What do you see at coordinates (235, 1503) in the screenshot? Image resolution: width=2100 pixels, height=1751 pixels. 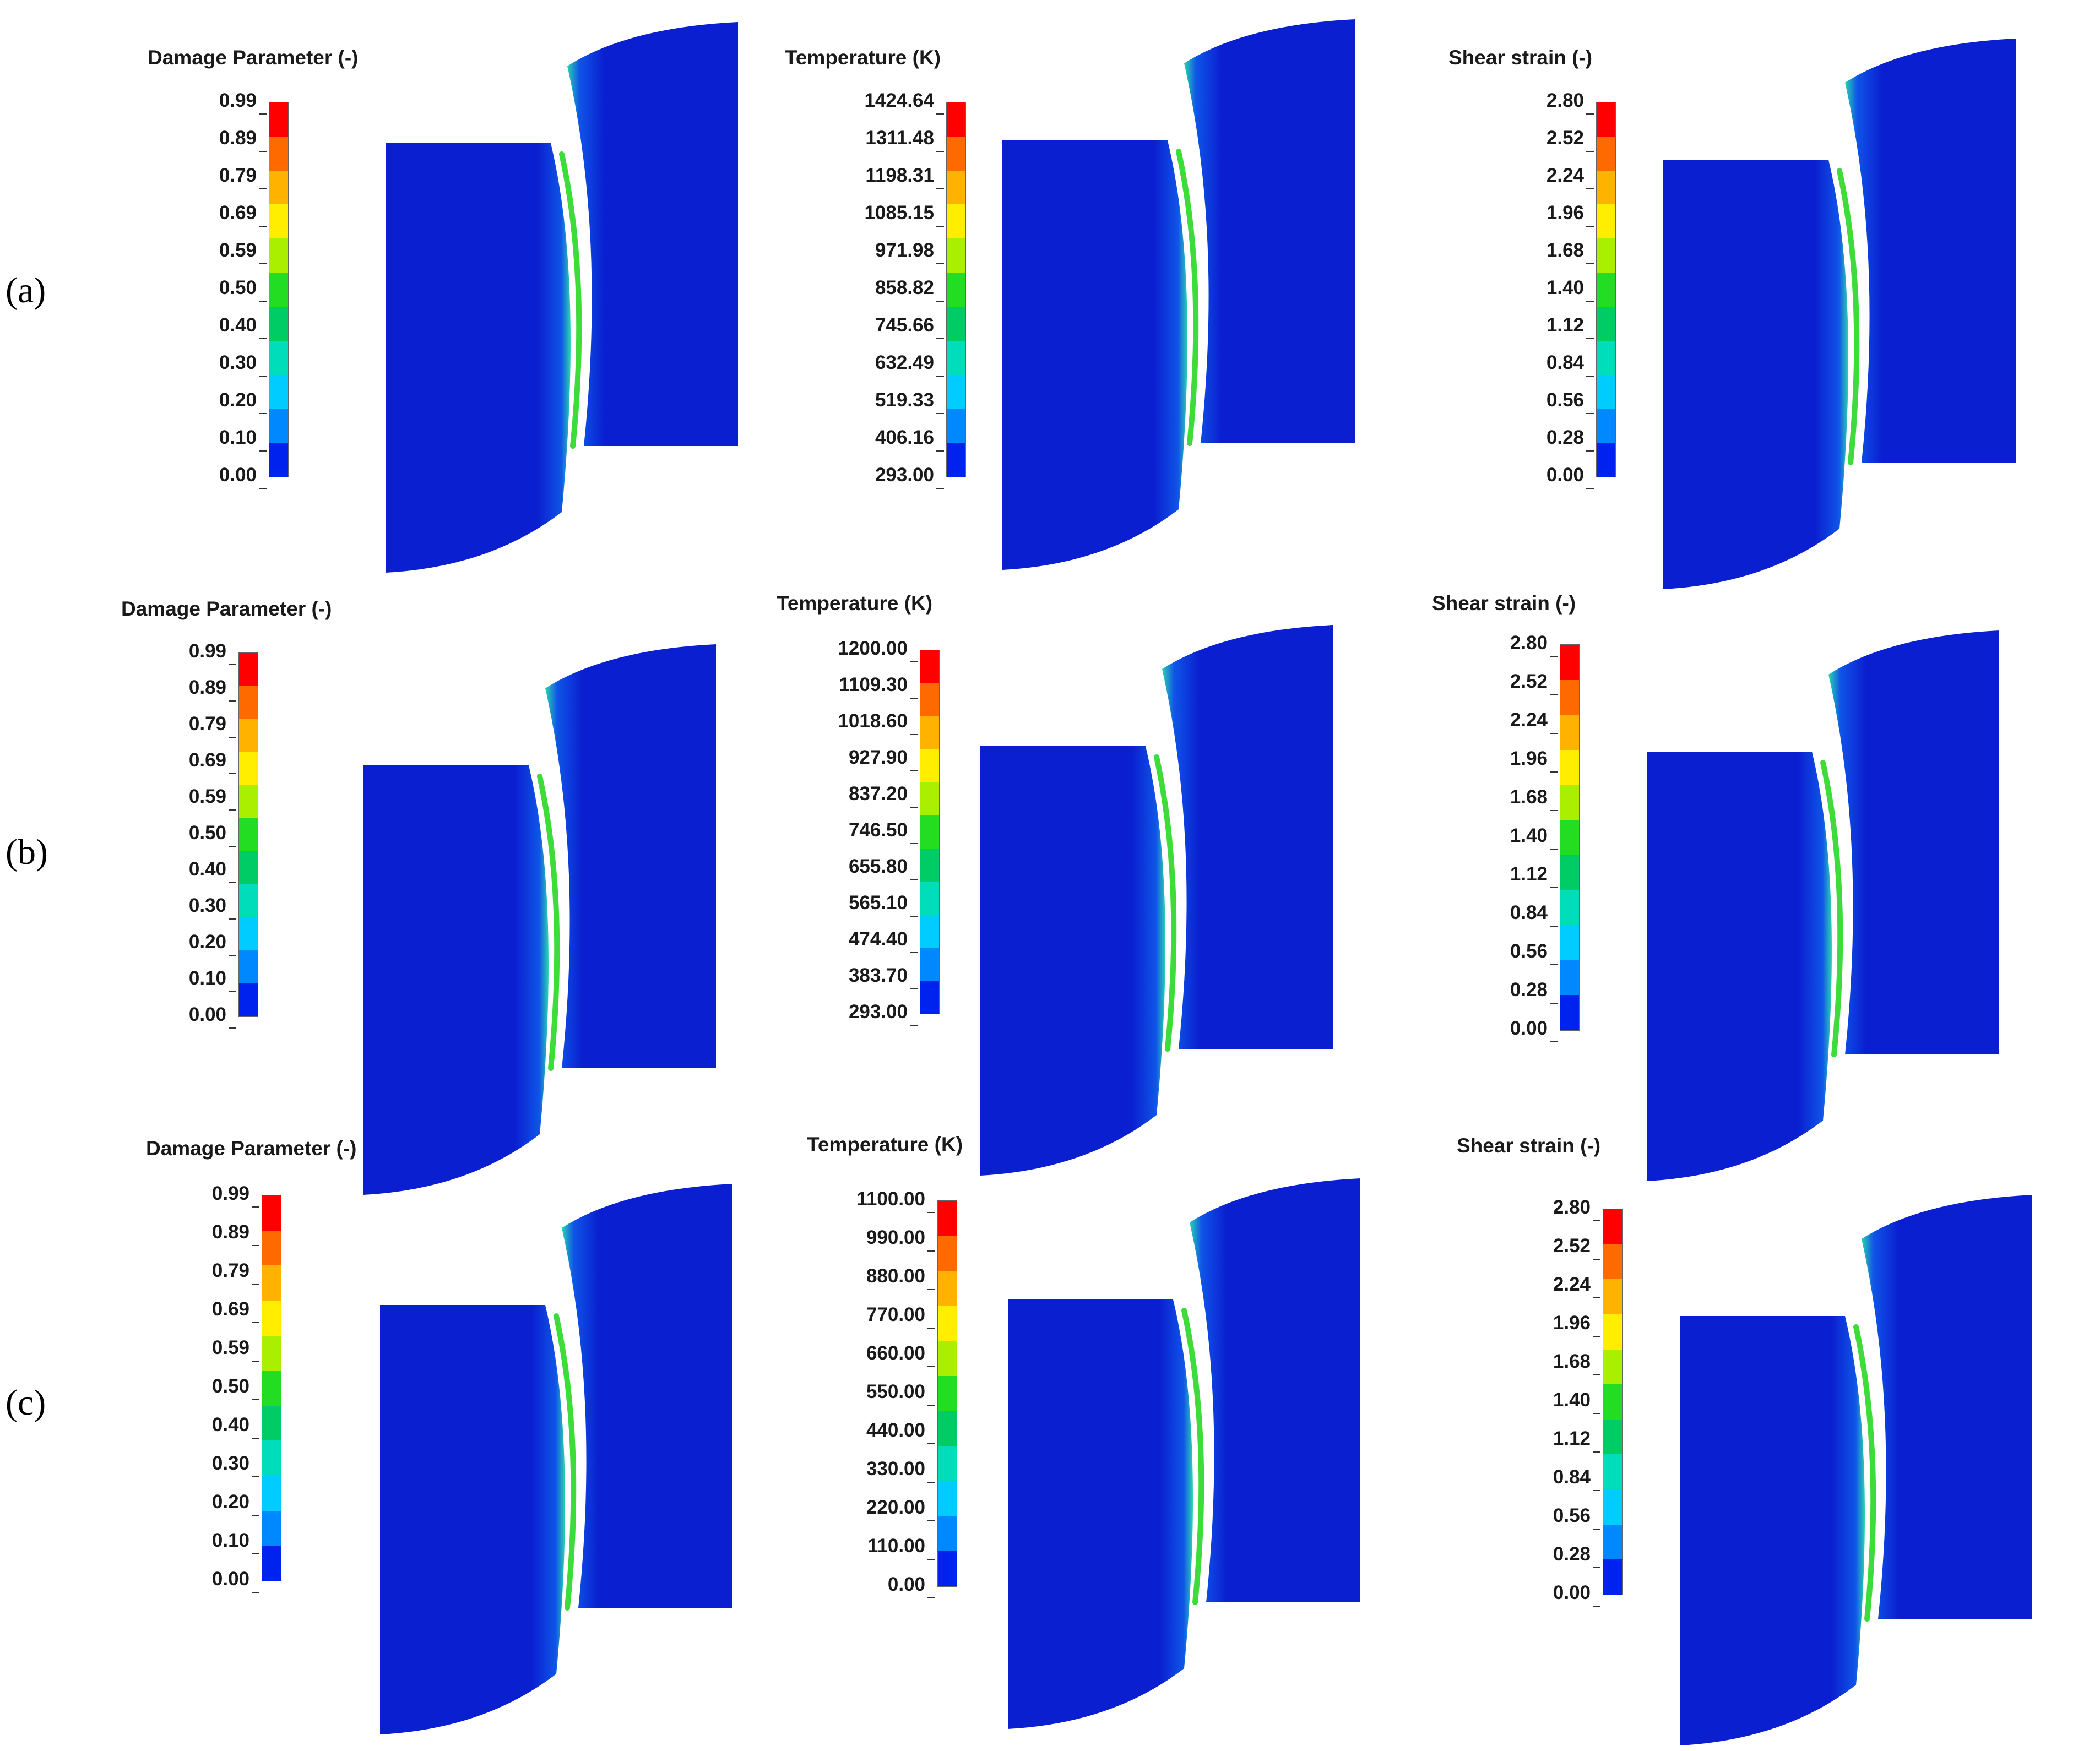 I see `colorbar-tick-label: 0.20` at bounding box center [235, 1503].